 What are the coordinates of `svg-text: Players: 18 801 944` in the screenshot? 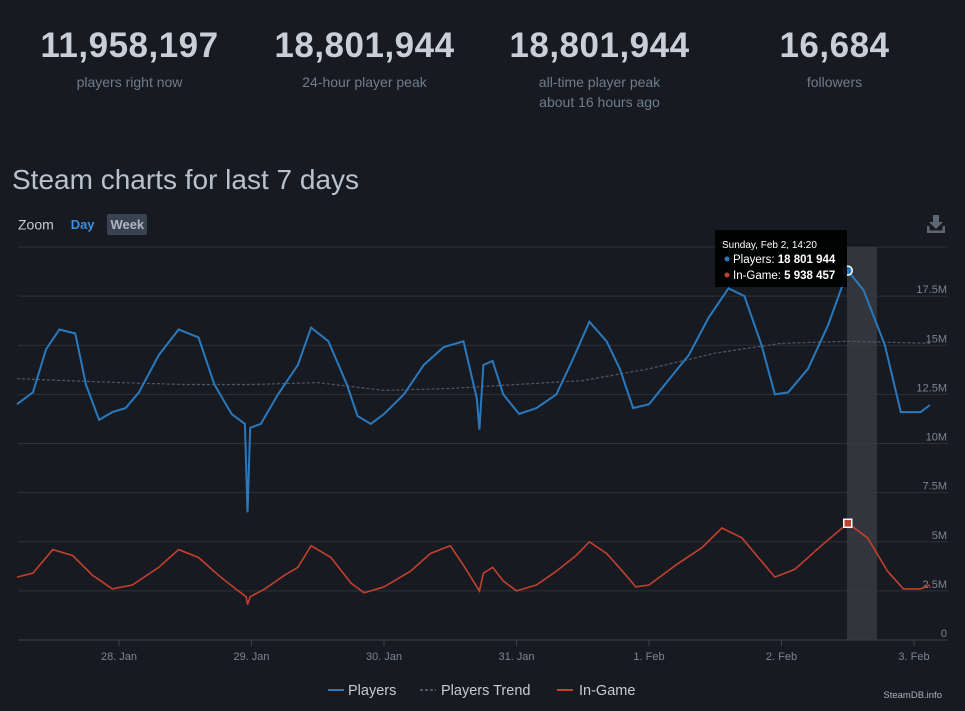 It's located at (784, 260).